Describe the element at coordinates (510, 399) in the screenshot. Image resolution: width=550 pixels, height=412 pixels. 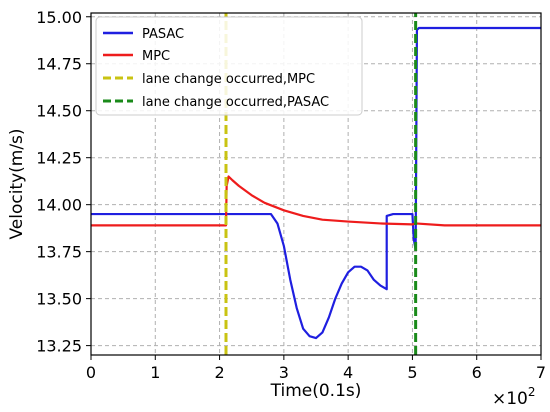
I see `x-multiplier-base: ×10` at that location.